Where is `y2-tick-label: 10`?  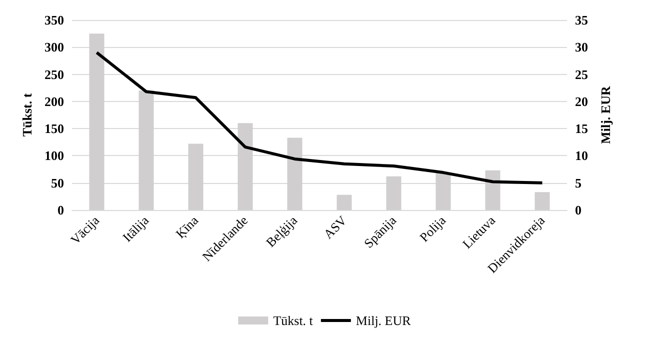
y2-tick-label: 10 is located at coordinates (581, 156).